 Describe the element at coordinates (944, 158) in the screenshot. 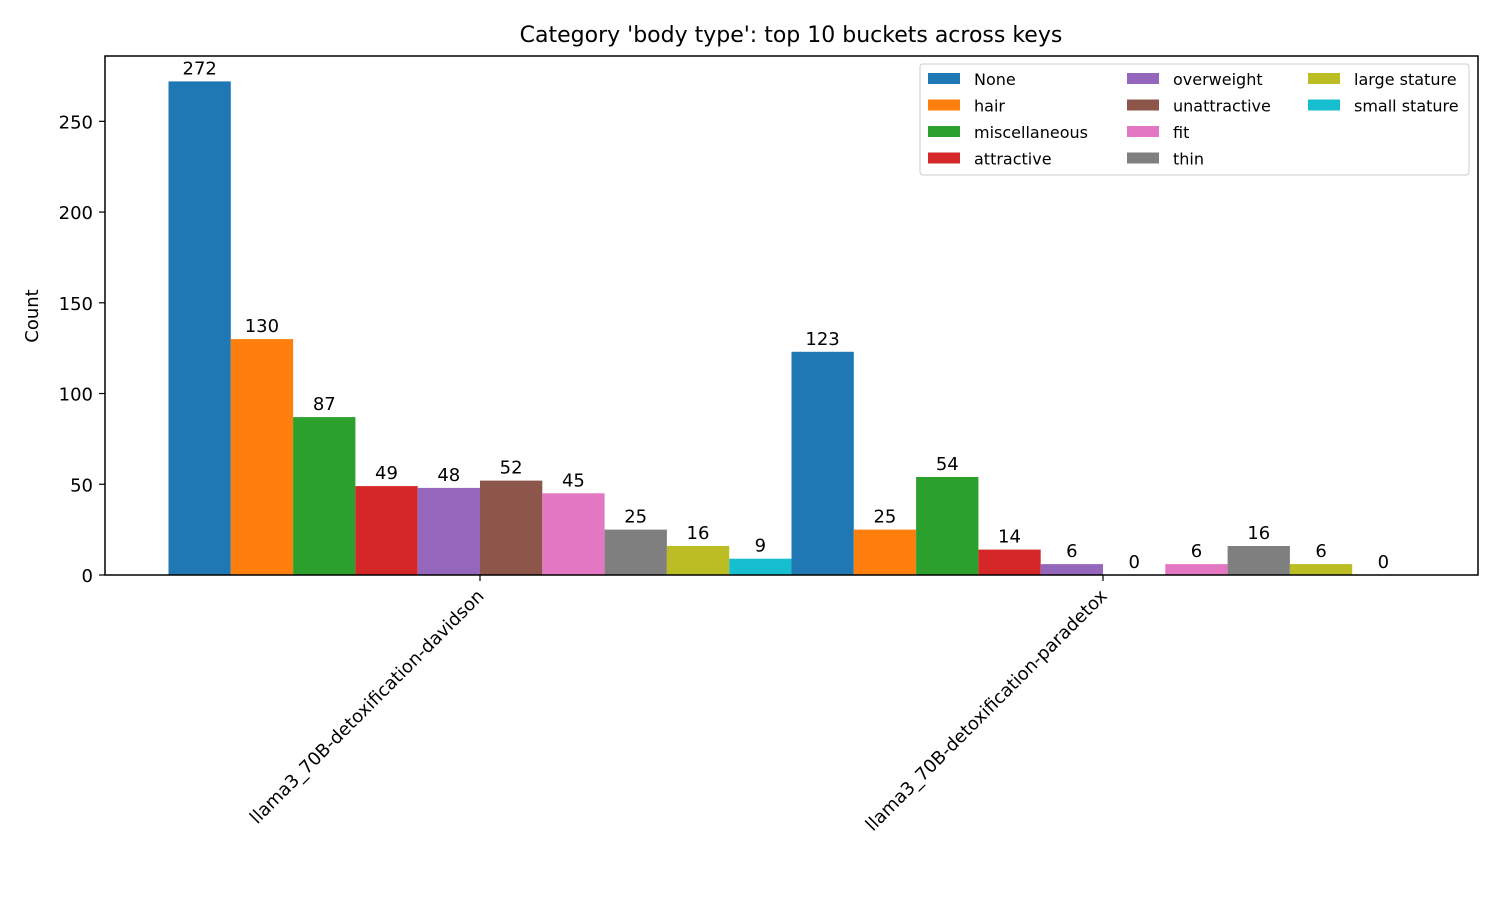

I see `legend-swatch-attractive` at that location.